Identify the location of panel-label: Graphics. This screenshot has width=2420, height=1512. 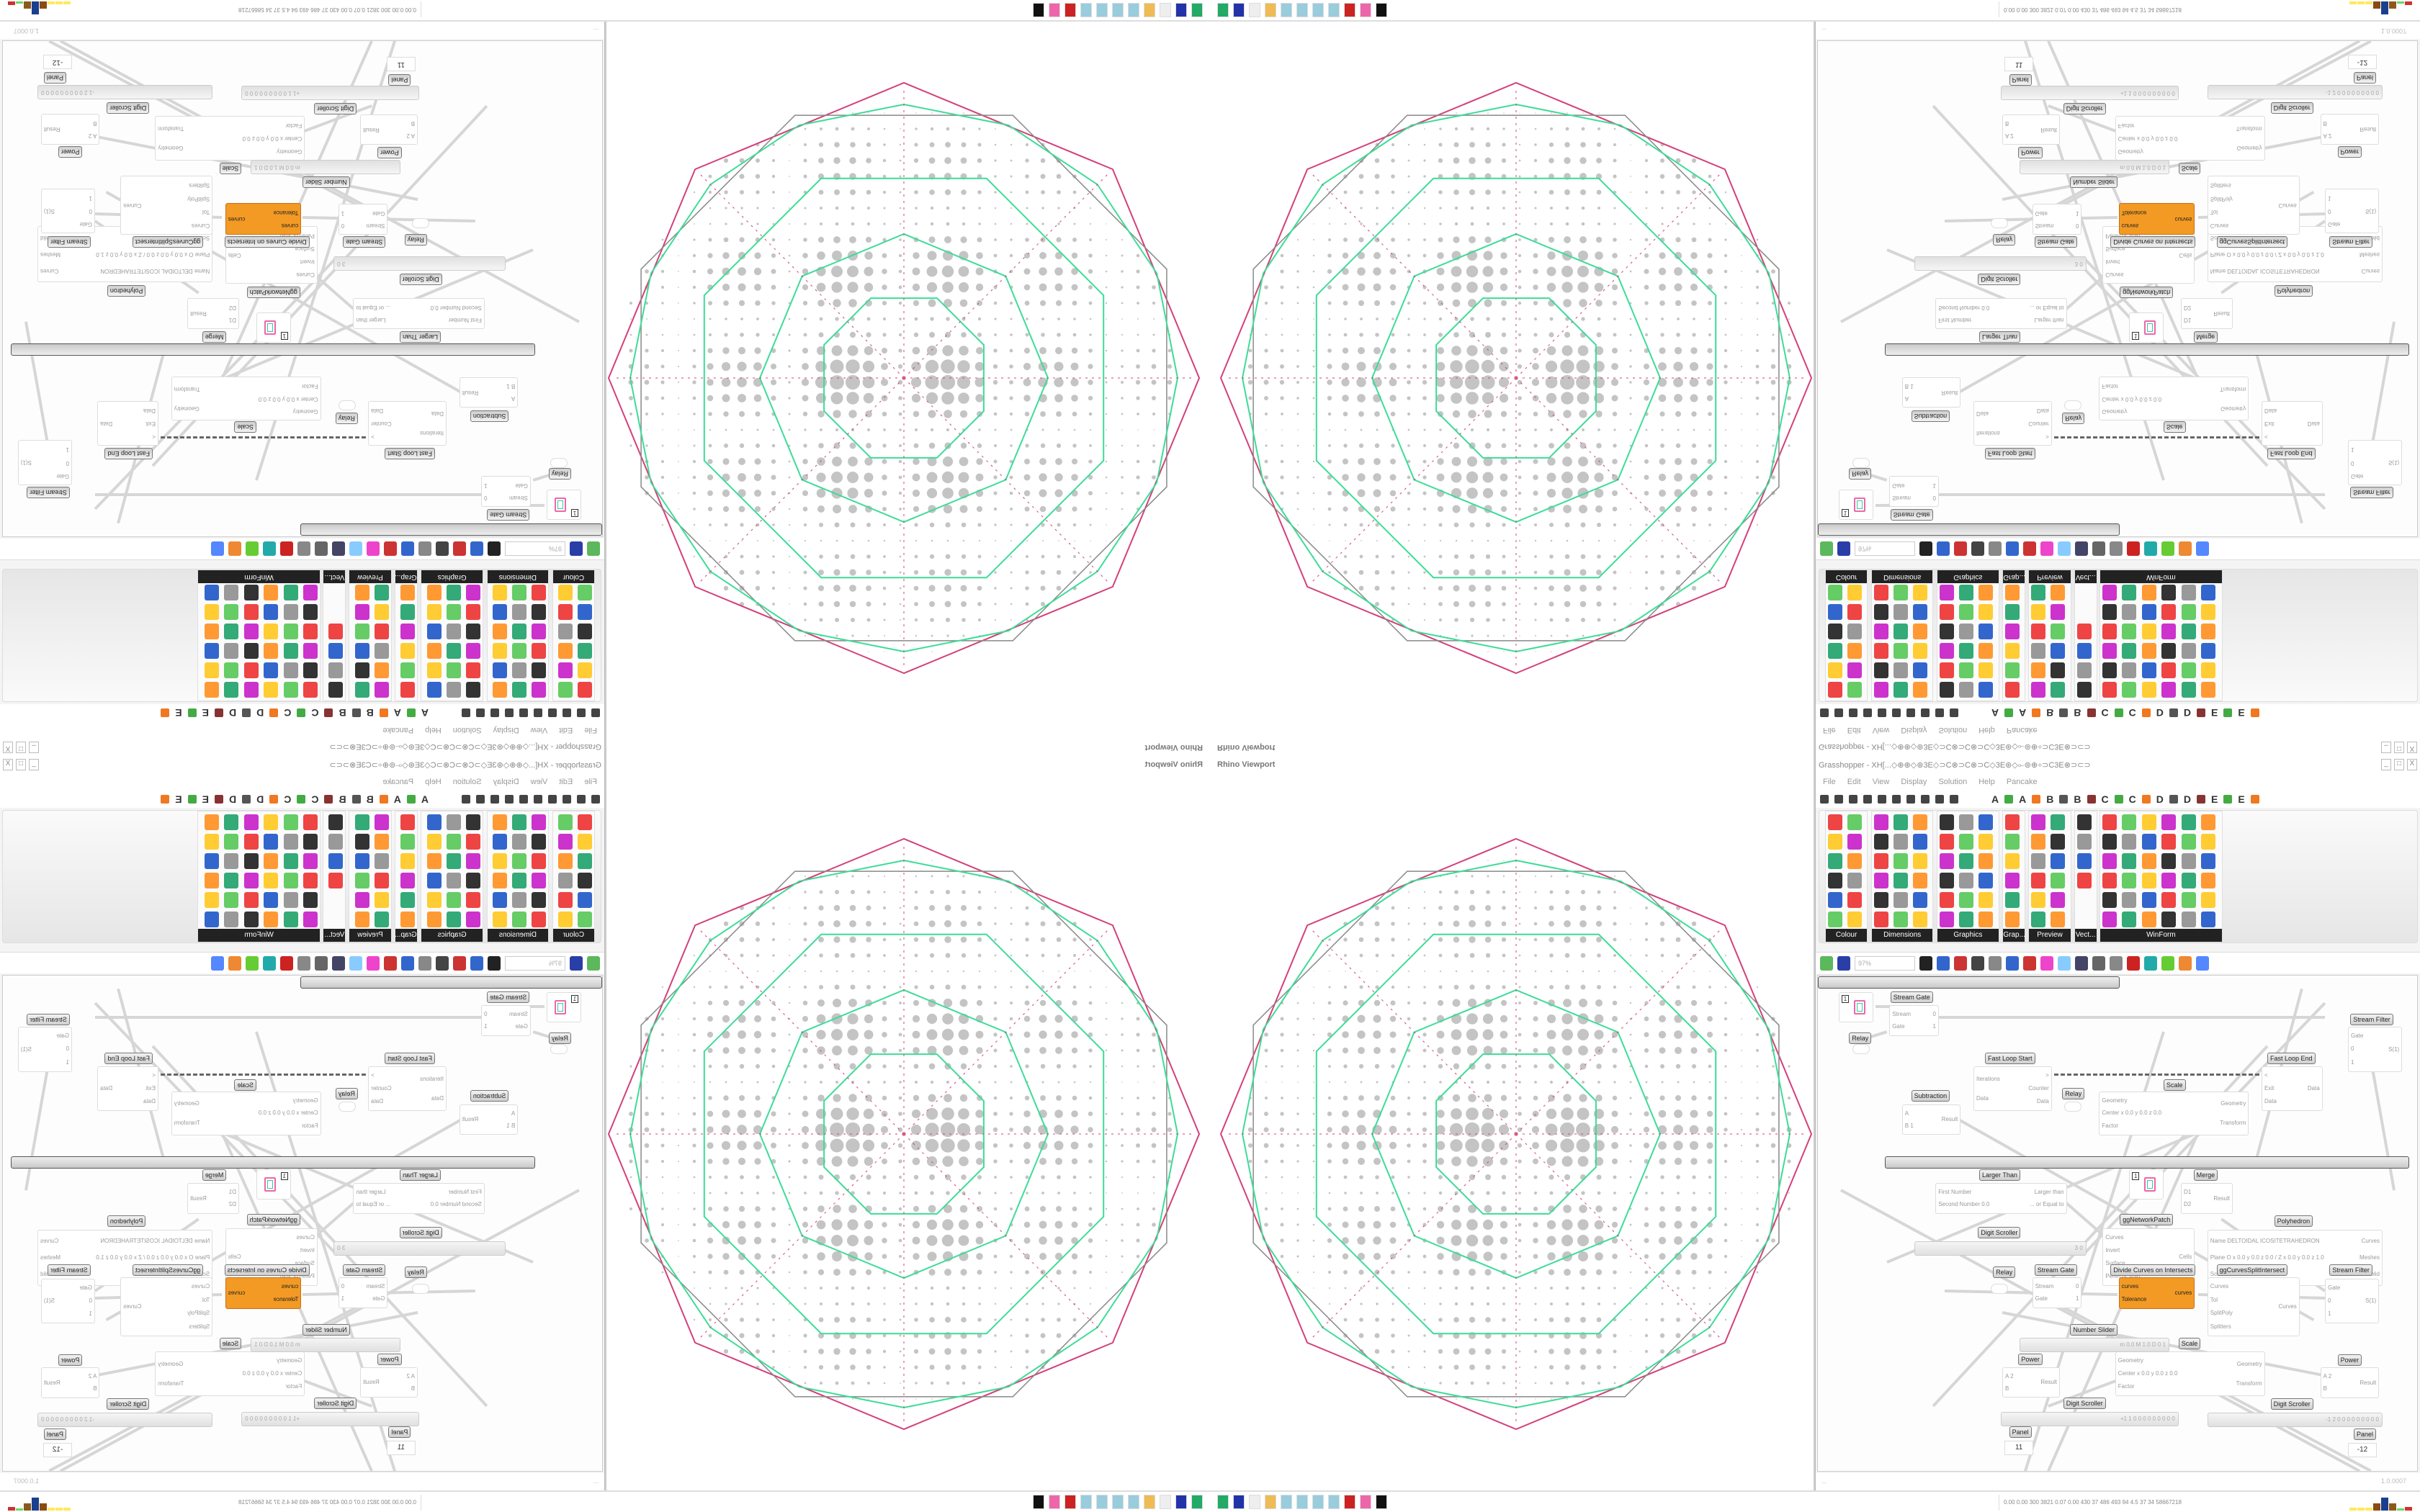
(452, 576).